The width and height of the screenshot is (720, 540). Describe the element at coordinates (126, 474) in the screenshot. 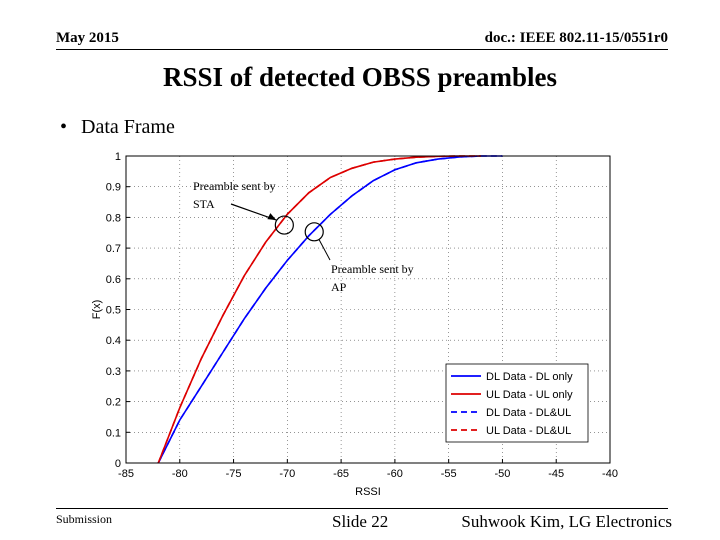

I see `x-tick-label: -85` at that location.